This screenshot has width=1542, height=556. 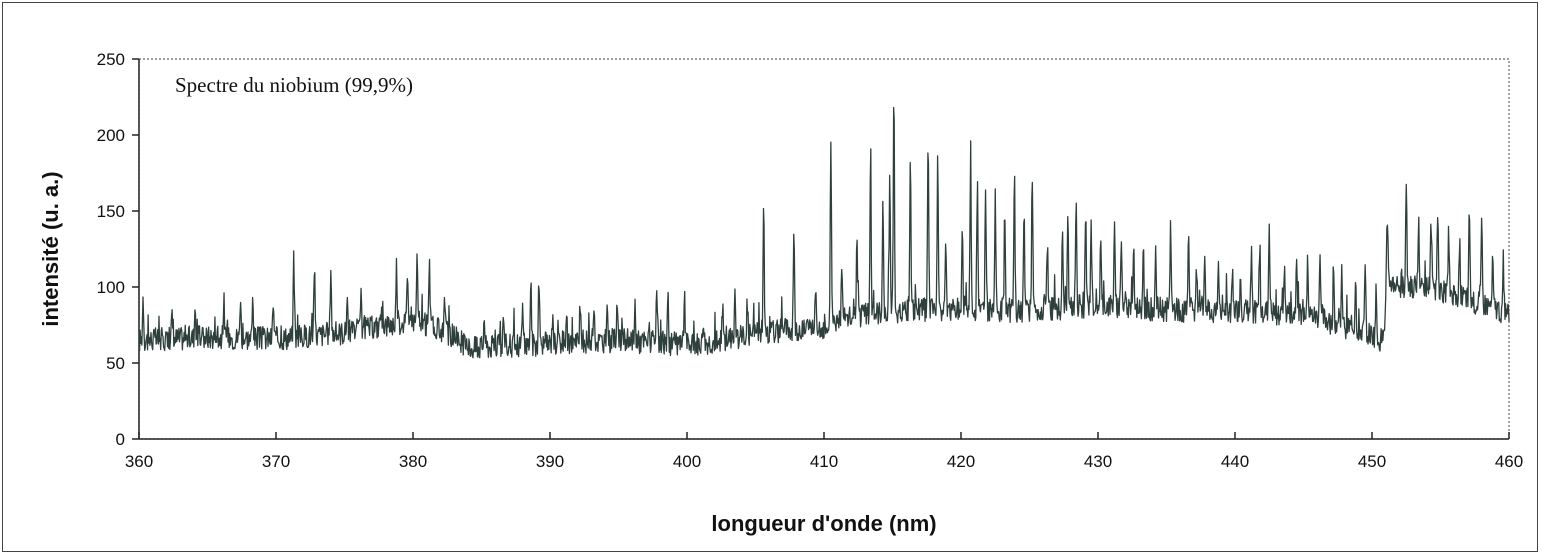 I want to click on y-axis: 0 50 100 150 200 250, so click(x=118, y=249).